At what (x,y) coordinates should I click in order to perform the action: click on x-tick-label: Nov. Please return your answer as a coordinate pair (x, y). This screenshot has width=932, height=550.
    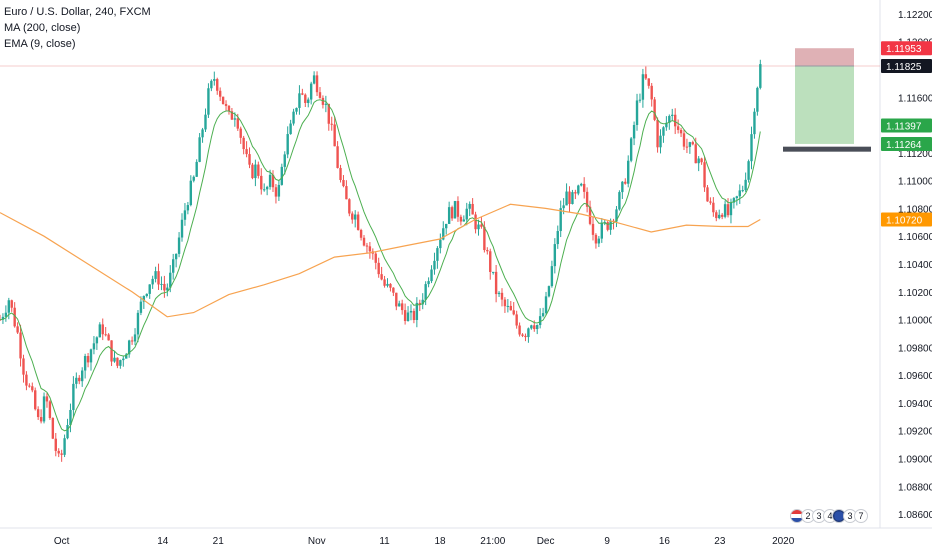
    Looking at the image, I should click on (317, 541).